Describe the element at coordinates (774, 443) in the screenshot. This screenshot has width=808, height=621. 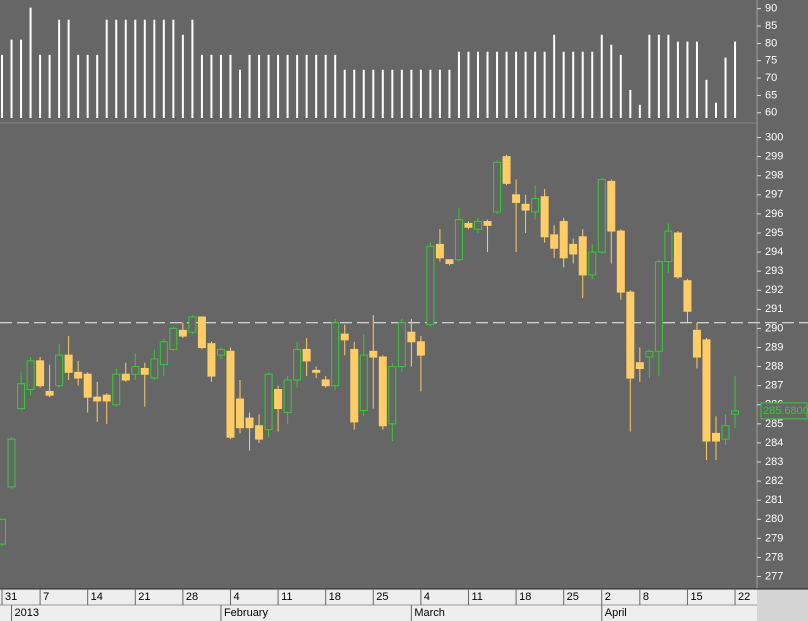
I see `y-tick-label: 284` at that location.